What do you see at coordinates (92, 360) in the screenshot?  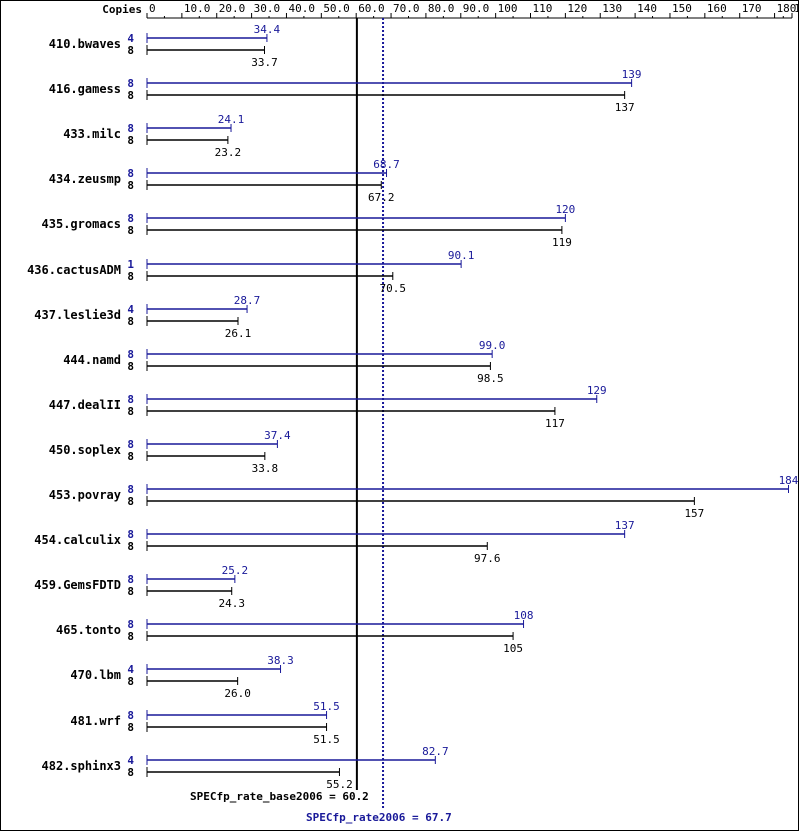 I see `benchmark-name: 444.namd` at bounding box center [92, 360].